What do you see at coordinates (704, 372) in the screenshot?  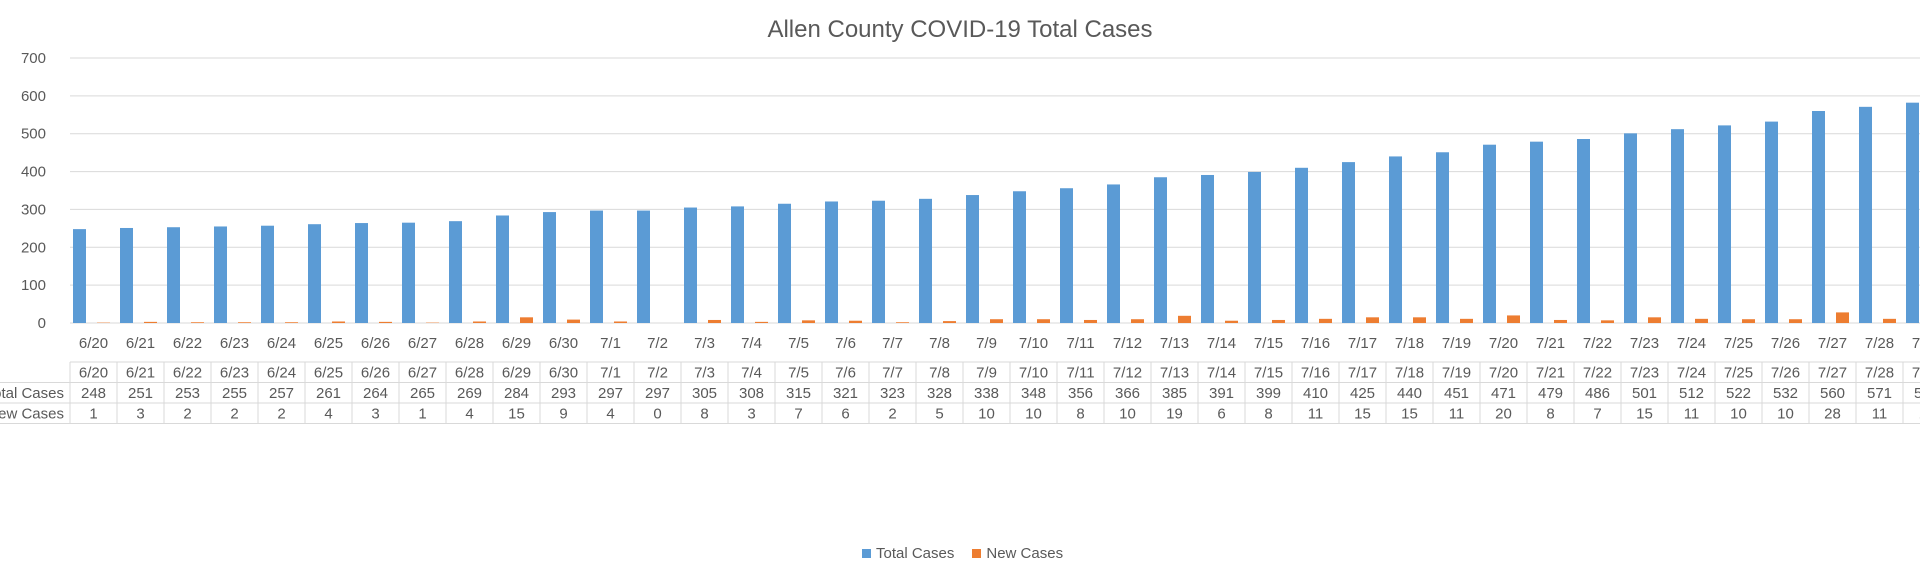 I see `table-header-cell: 7/3` at bounding box center [704, 372].